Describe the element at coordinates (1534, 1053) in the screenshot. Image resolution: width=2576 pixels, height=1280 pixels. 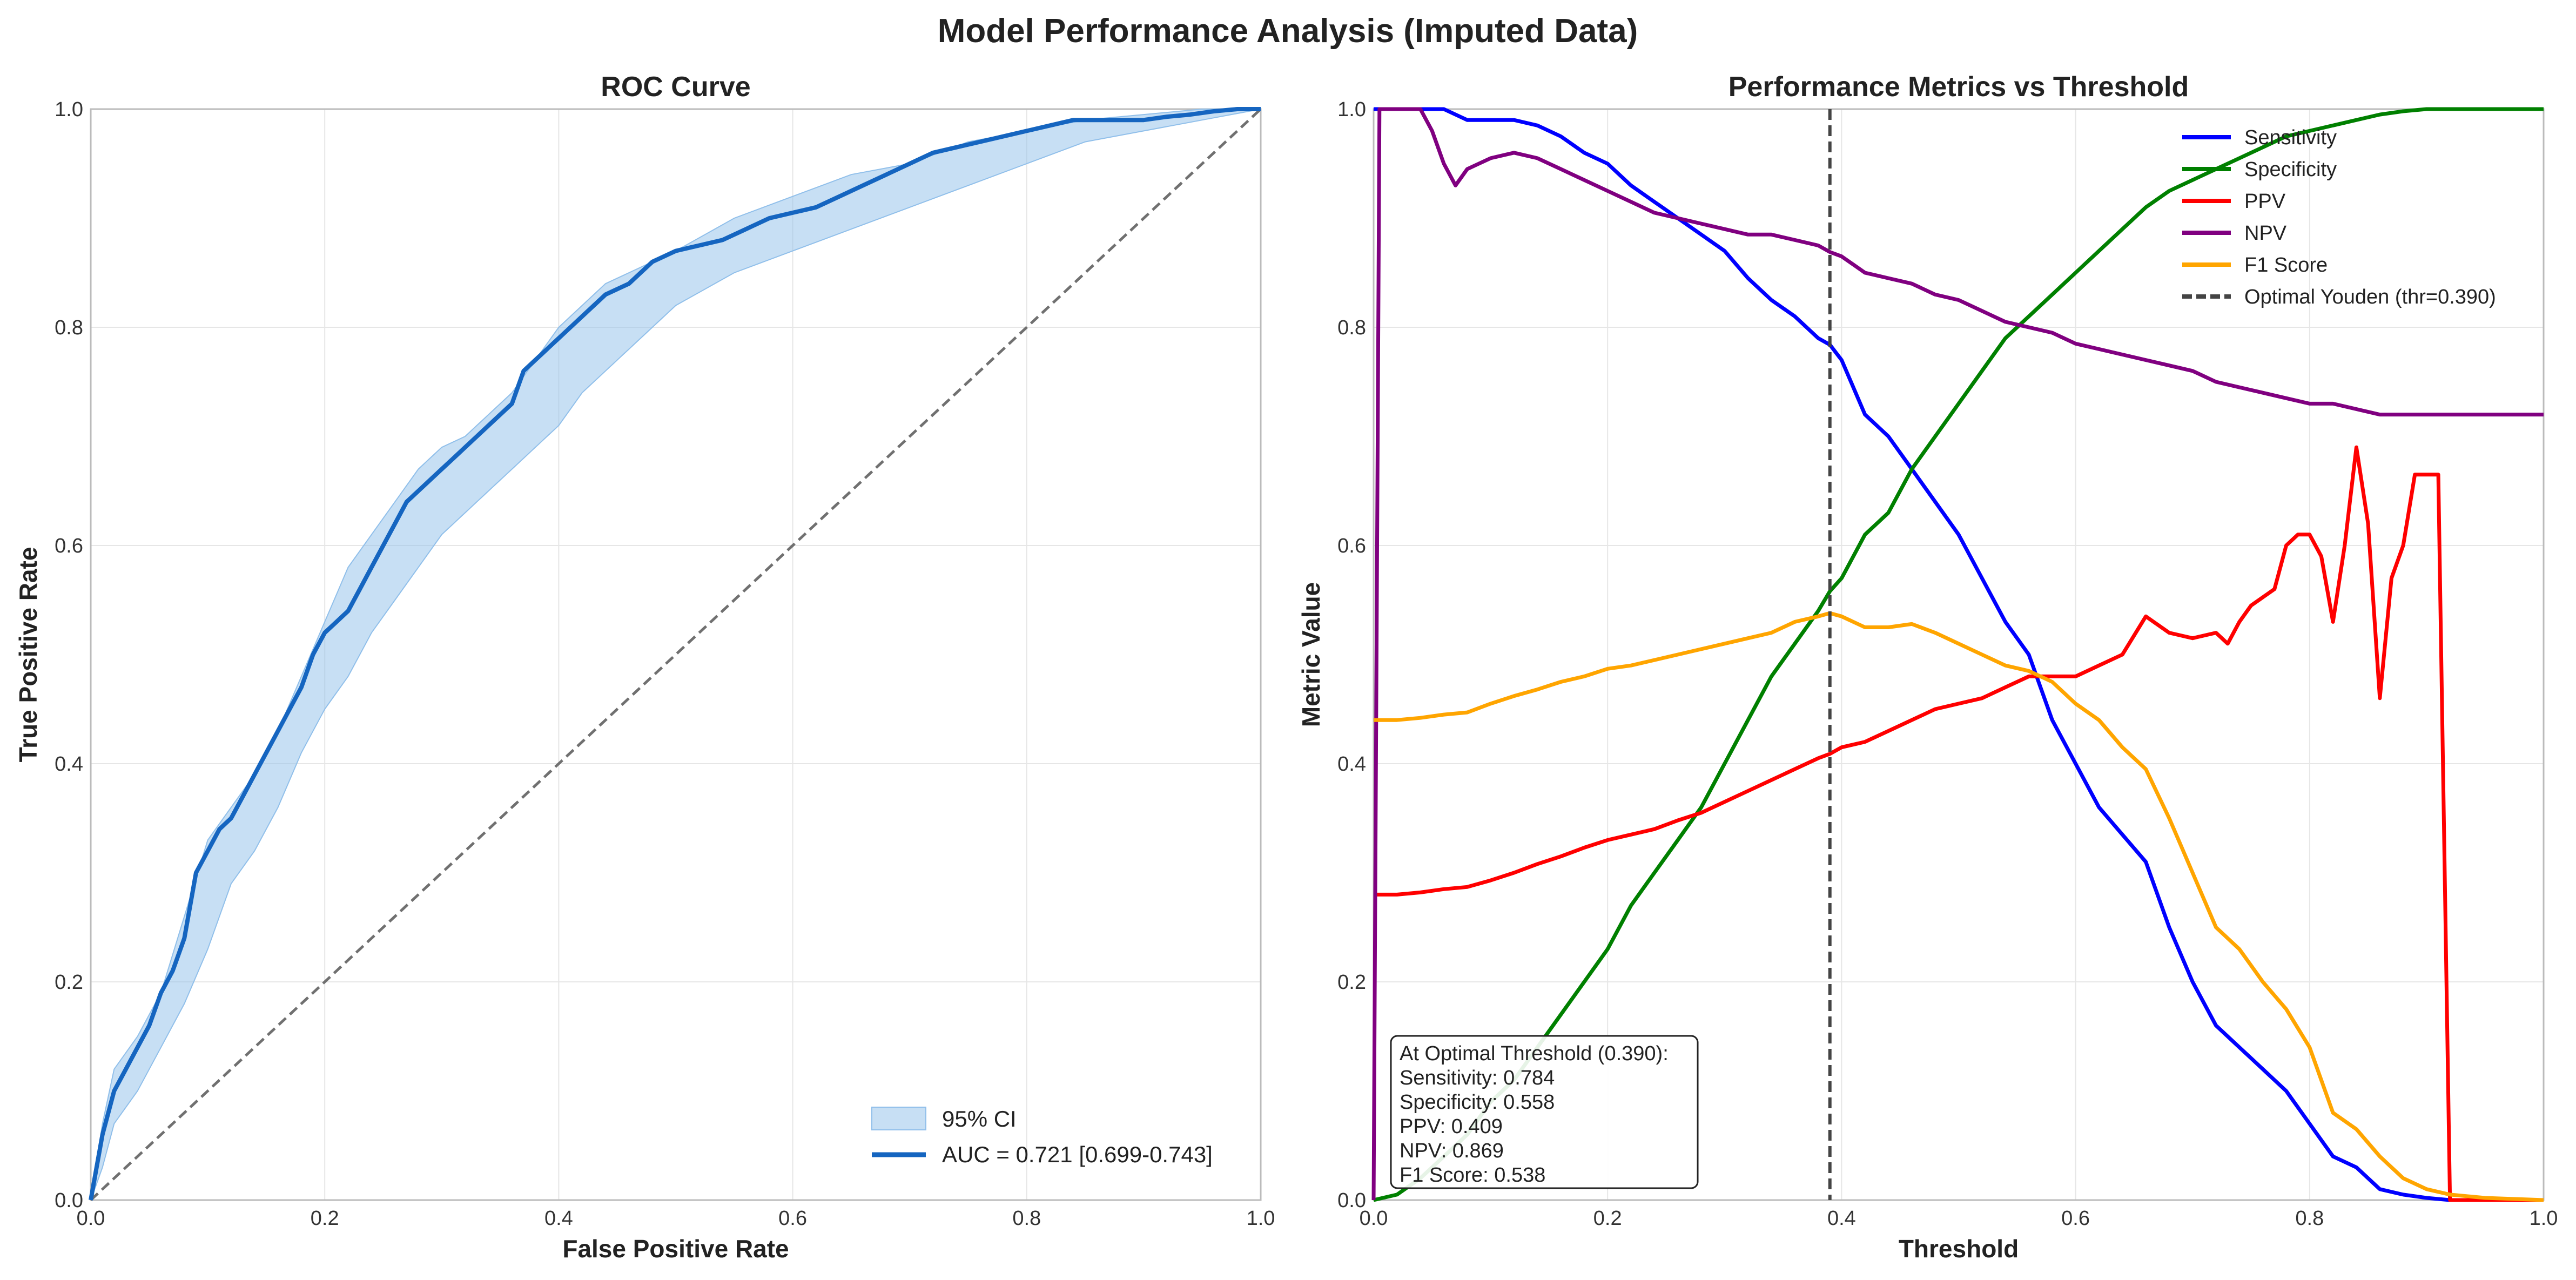
I see `annotation-line: At Optimal Threshold (0.390):` at that location.